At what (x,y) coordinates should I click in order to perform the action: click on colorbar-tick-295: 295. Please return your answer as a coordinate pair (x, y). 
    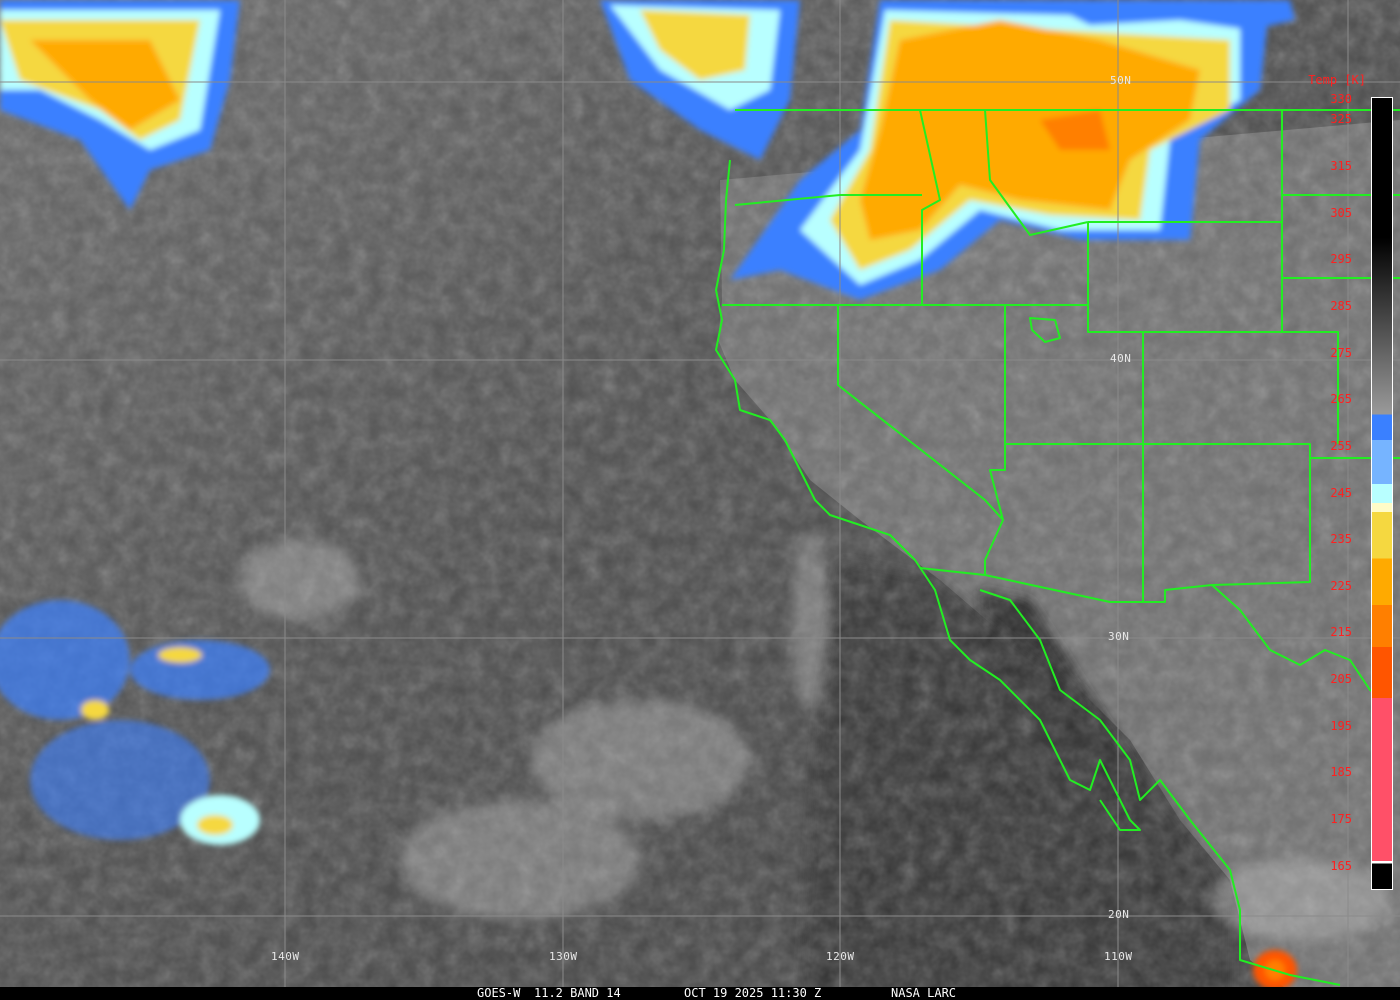
    Looking at the image, I should click on (1341, 259).